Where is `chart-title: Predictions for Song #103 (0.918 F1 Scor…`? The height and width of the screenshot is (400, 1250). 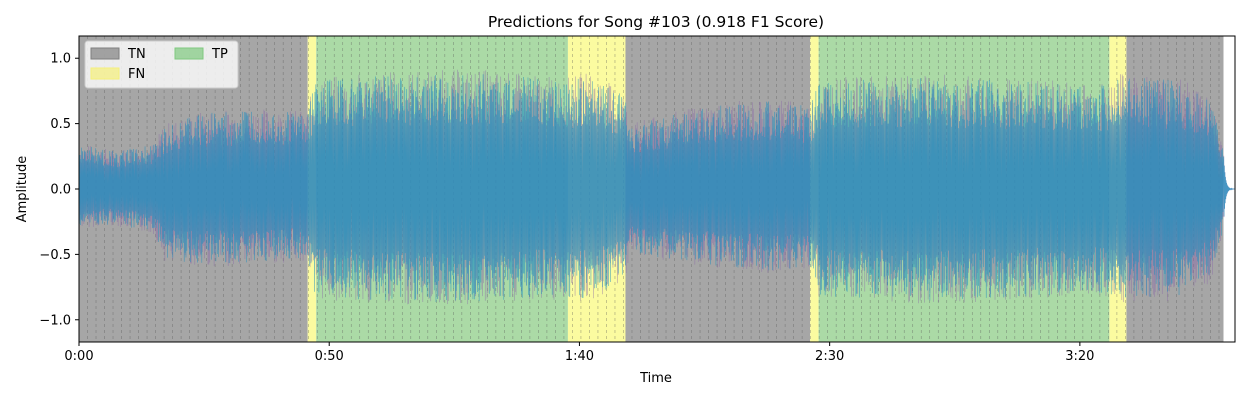 chart-title: Predictions for Song #103 (0.918 F1 Scor… is located at coordinates (656, 22).